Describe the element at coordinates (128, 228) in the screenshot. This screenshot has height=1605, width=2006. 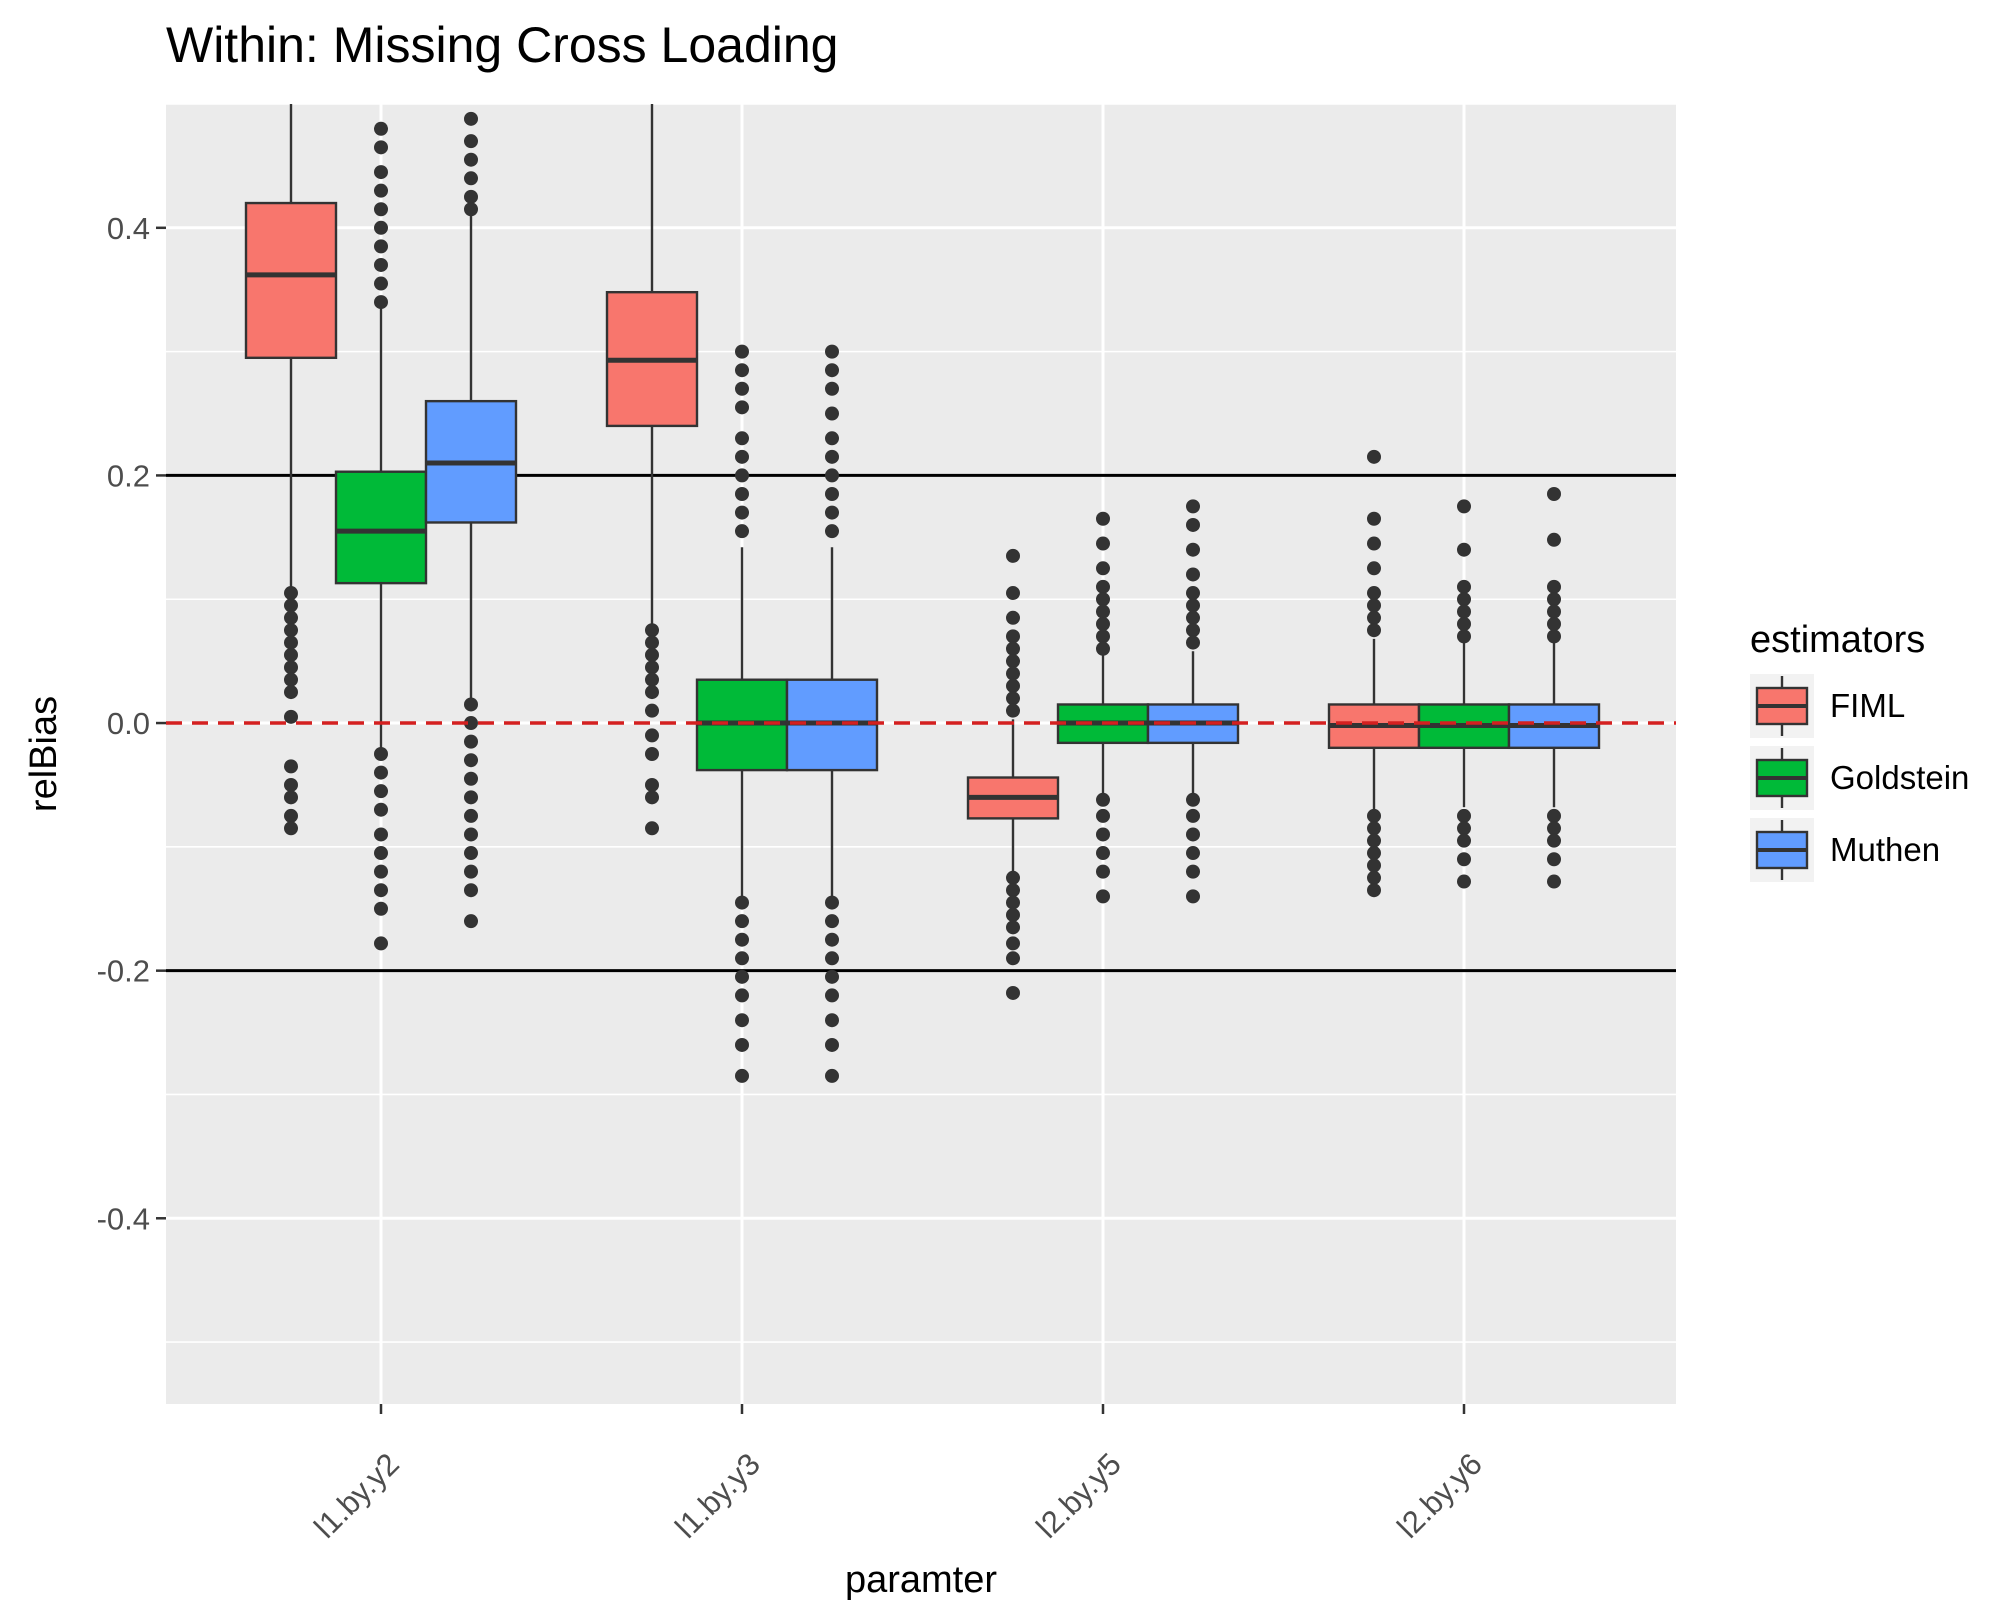
I see `y-tick-label: 0.4` at that location.